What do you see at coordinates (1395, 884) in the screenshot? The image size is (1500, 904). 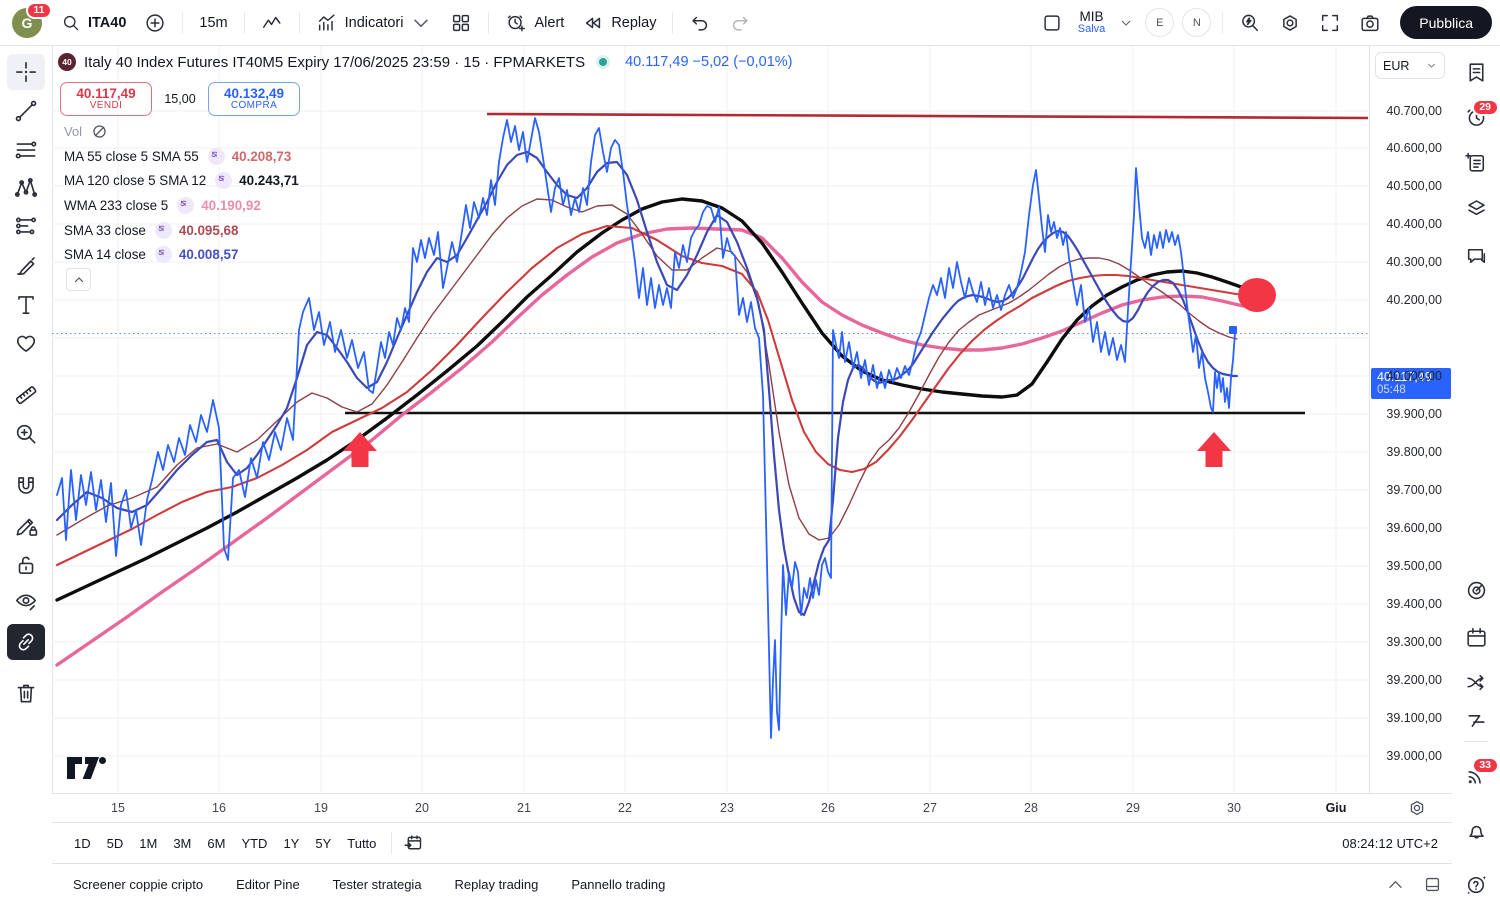 I see `collapse-panel-icon` at bounding box center [1395, 884].